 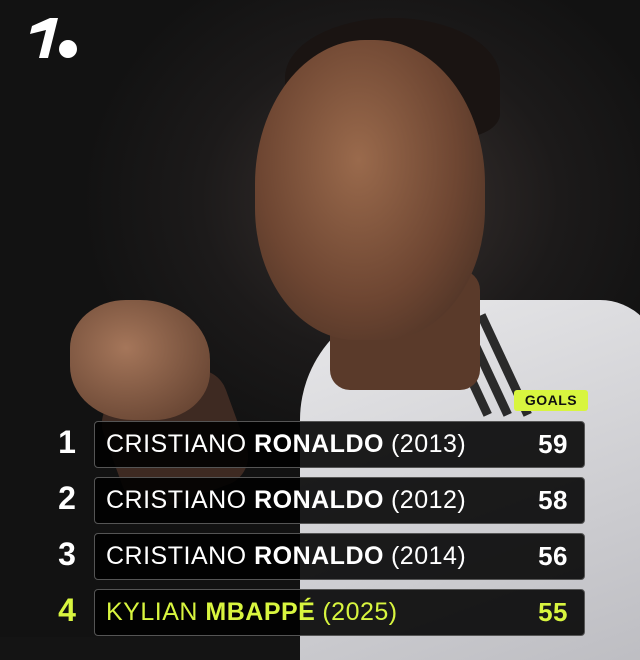 I want to click on brand-logo-icon, so click(x=53, y=38).